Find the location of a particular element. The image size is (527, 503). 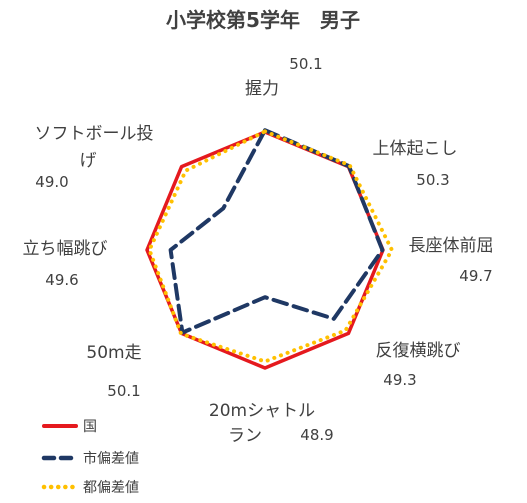

legend-label-2: 都偏差値 is located at coordinates (111, 488).